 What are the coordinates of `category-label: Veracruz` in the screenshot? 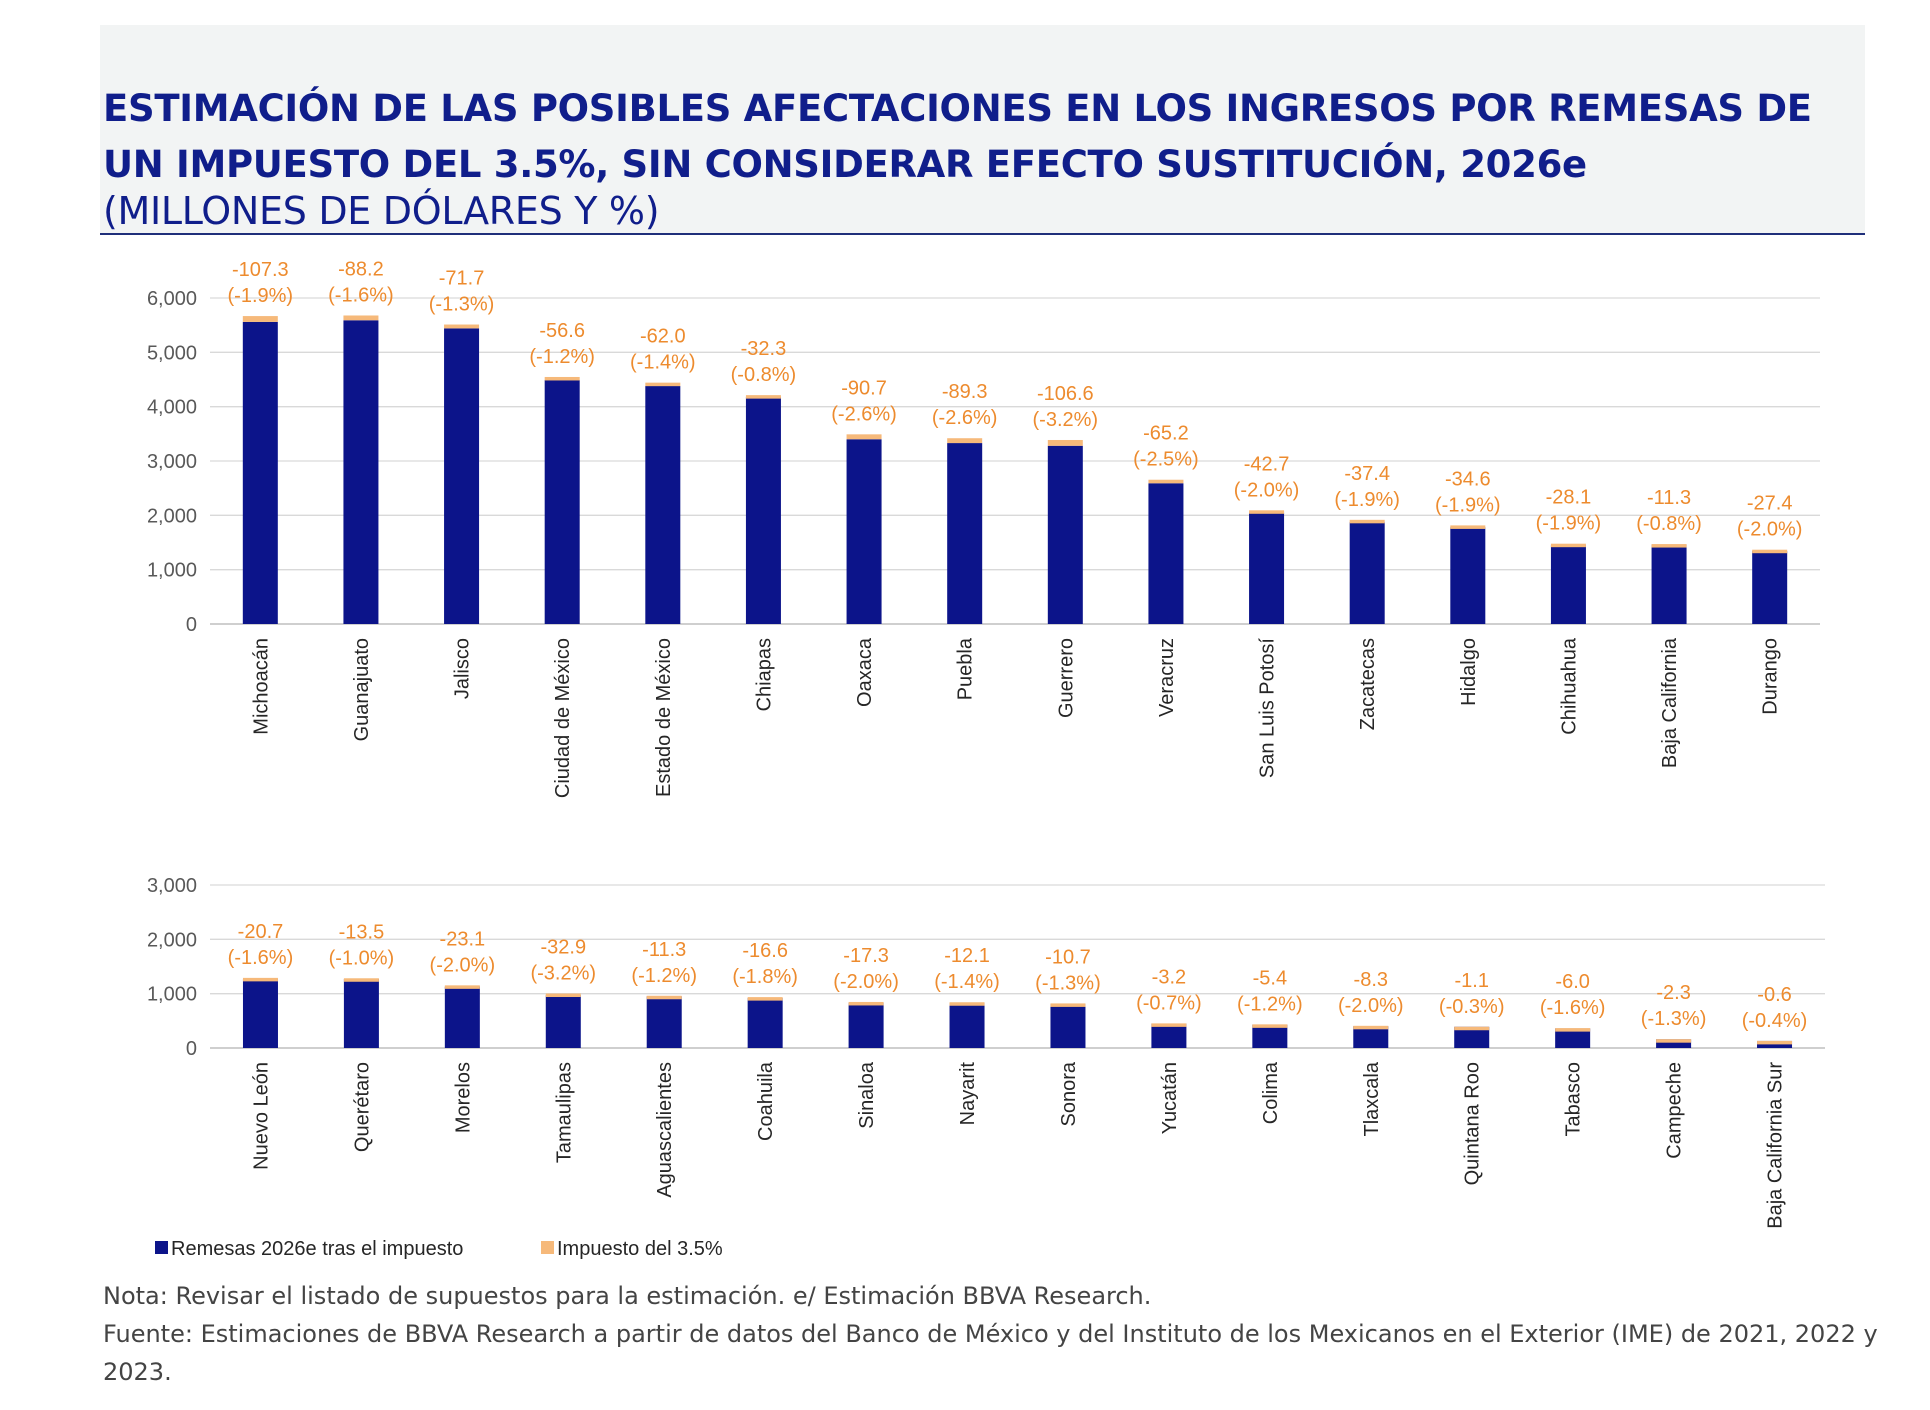 It's located at (1167, 677).